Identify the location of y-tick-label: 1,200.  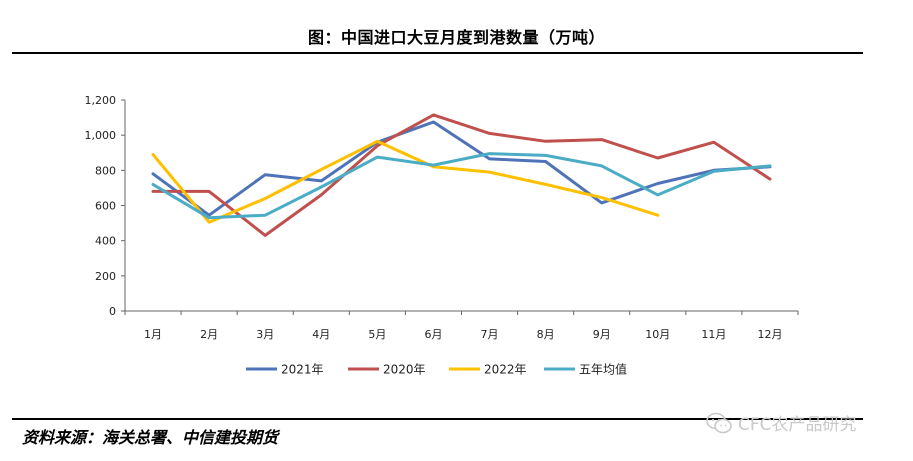
(101, 100).